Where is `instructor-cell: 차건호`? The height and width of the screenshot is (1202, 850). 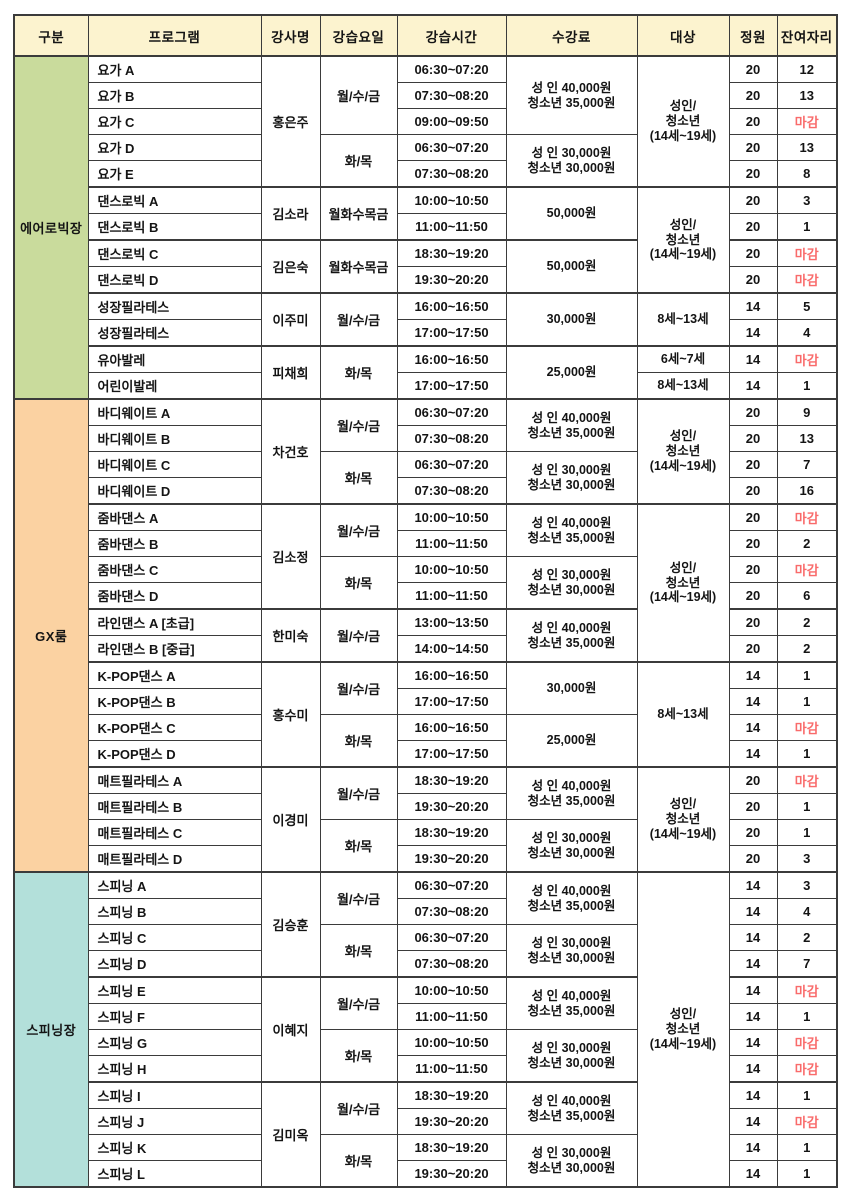
instructor-cell: 차건호 is located at coordinates (290, 451).